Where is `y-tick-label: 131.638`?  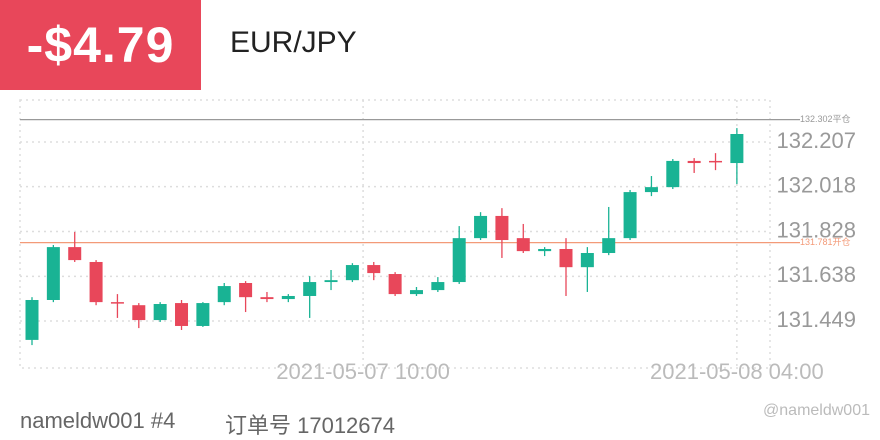 y-tick-label: 131.638 is located at coordinates (816, 274).